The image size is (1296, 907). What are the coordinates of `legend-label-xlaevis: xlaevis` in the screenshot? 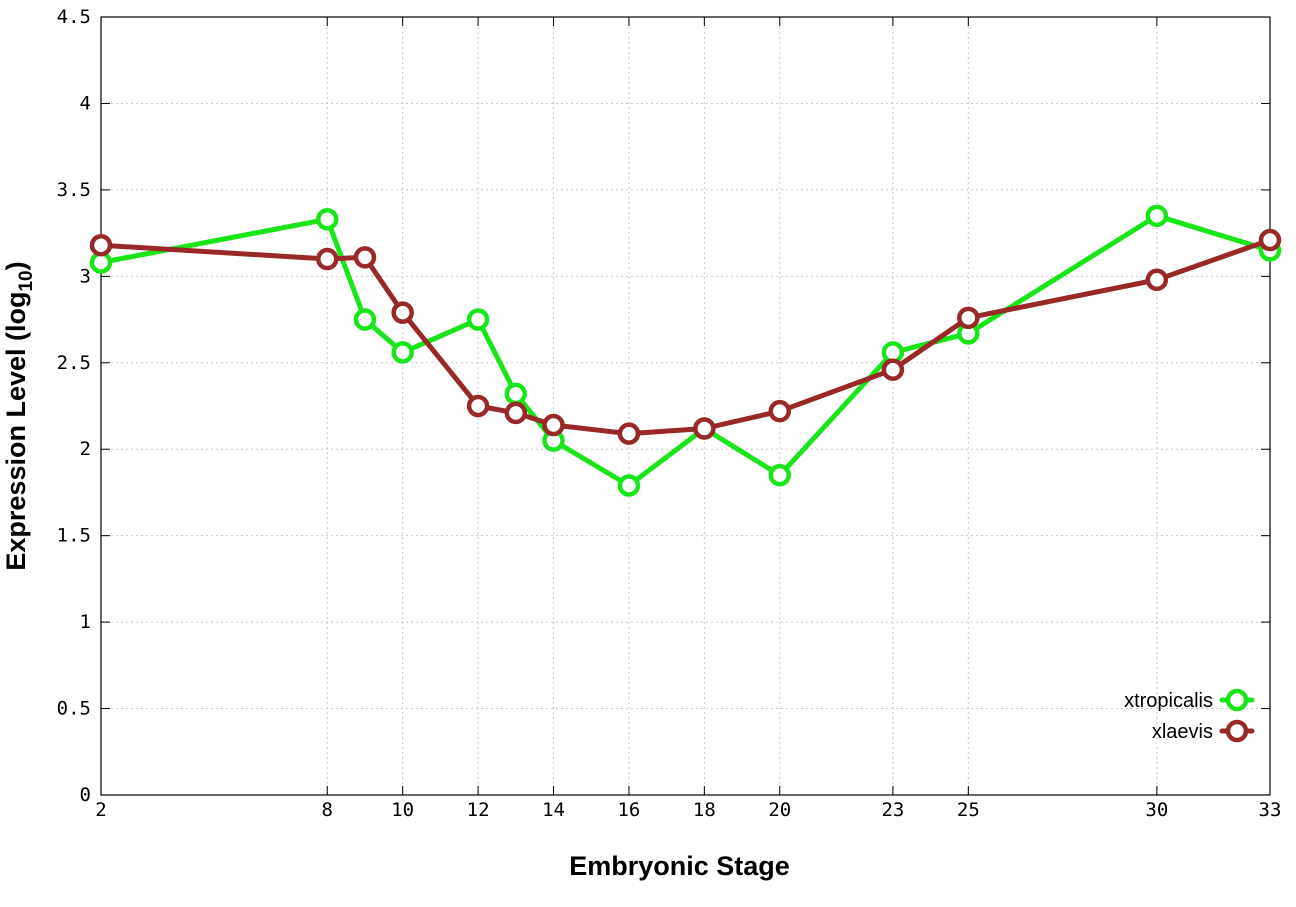 It's located at (1182, 732).